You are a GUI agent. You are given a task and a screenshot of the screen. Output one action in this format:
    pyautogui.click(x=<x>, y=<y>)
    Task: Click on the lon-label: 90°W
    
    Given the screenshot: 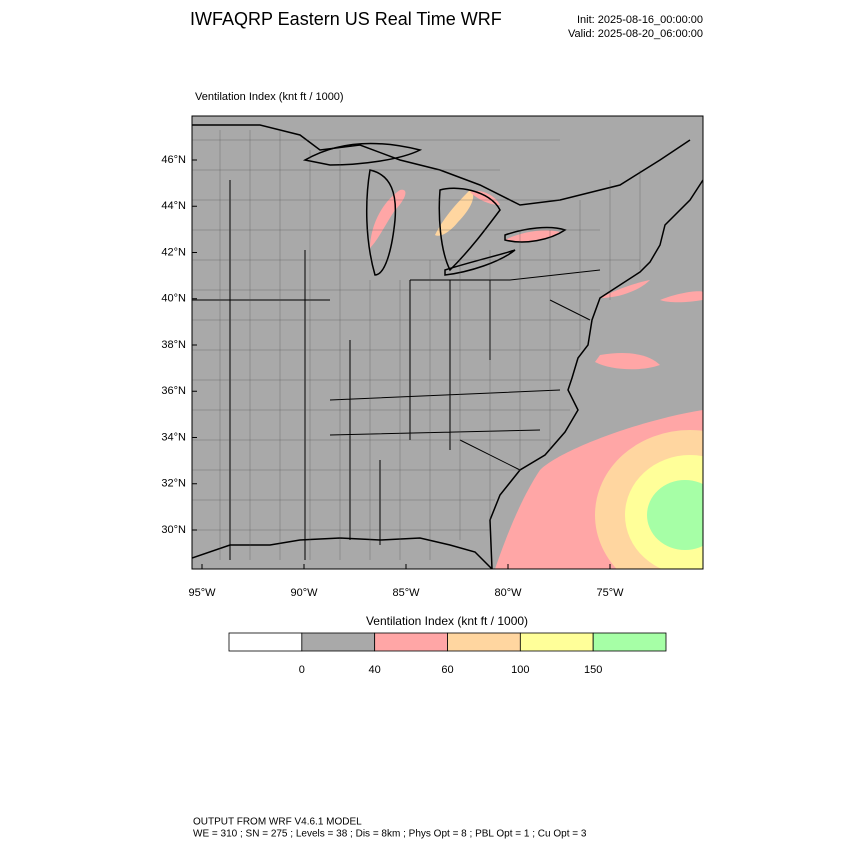 What is the action you would take?
    pyautogui.click(x=304, y=593)
    